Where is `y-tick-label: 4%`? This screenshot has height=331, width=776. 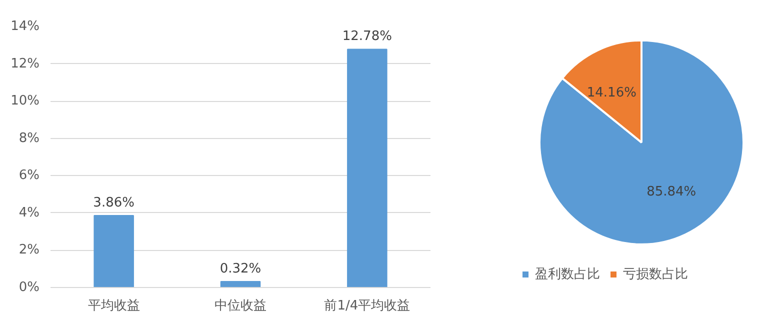 y-tick-label: 4% is located at coordinates (29, 212).